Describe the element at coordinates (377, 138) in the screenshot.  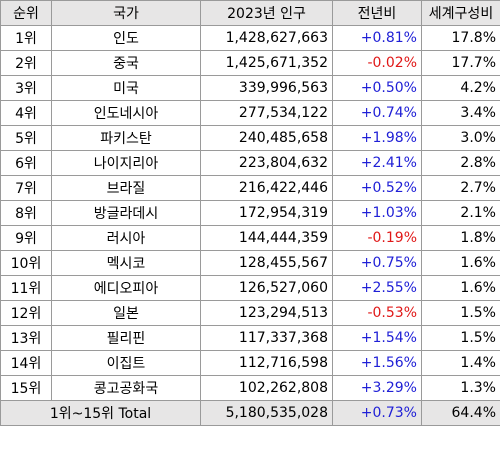
I see `change-cell: +1.98%` at that location.